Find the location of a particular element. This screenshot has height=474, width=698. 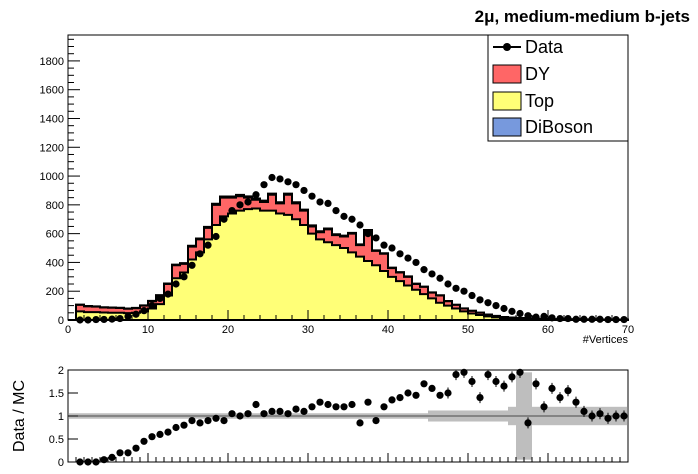

ratio-y-tick-label: 2 is located at coordinates (61, 371).